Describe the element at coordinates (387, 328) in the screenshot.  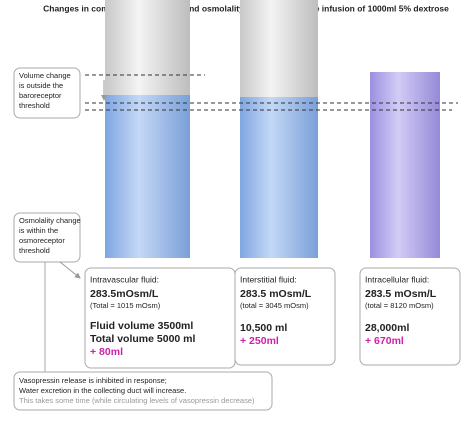
I see `volume: 28,000ml` at that location.